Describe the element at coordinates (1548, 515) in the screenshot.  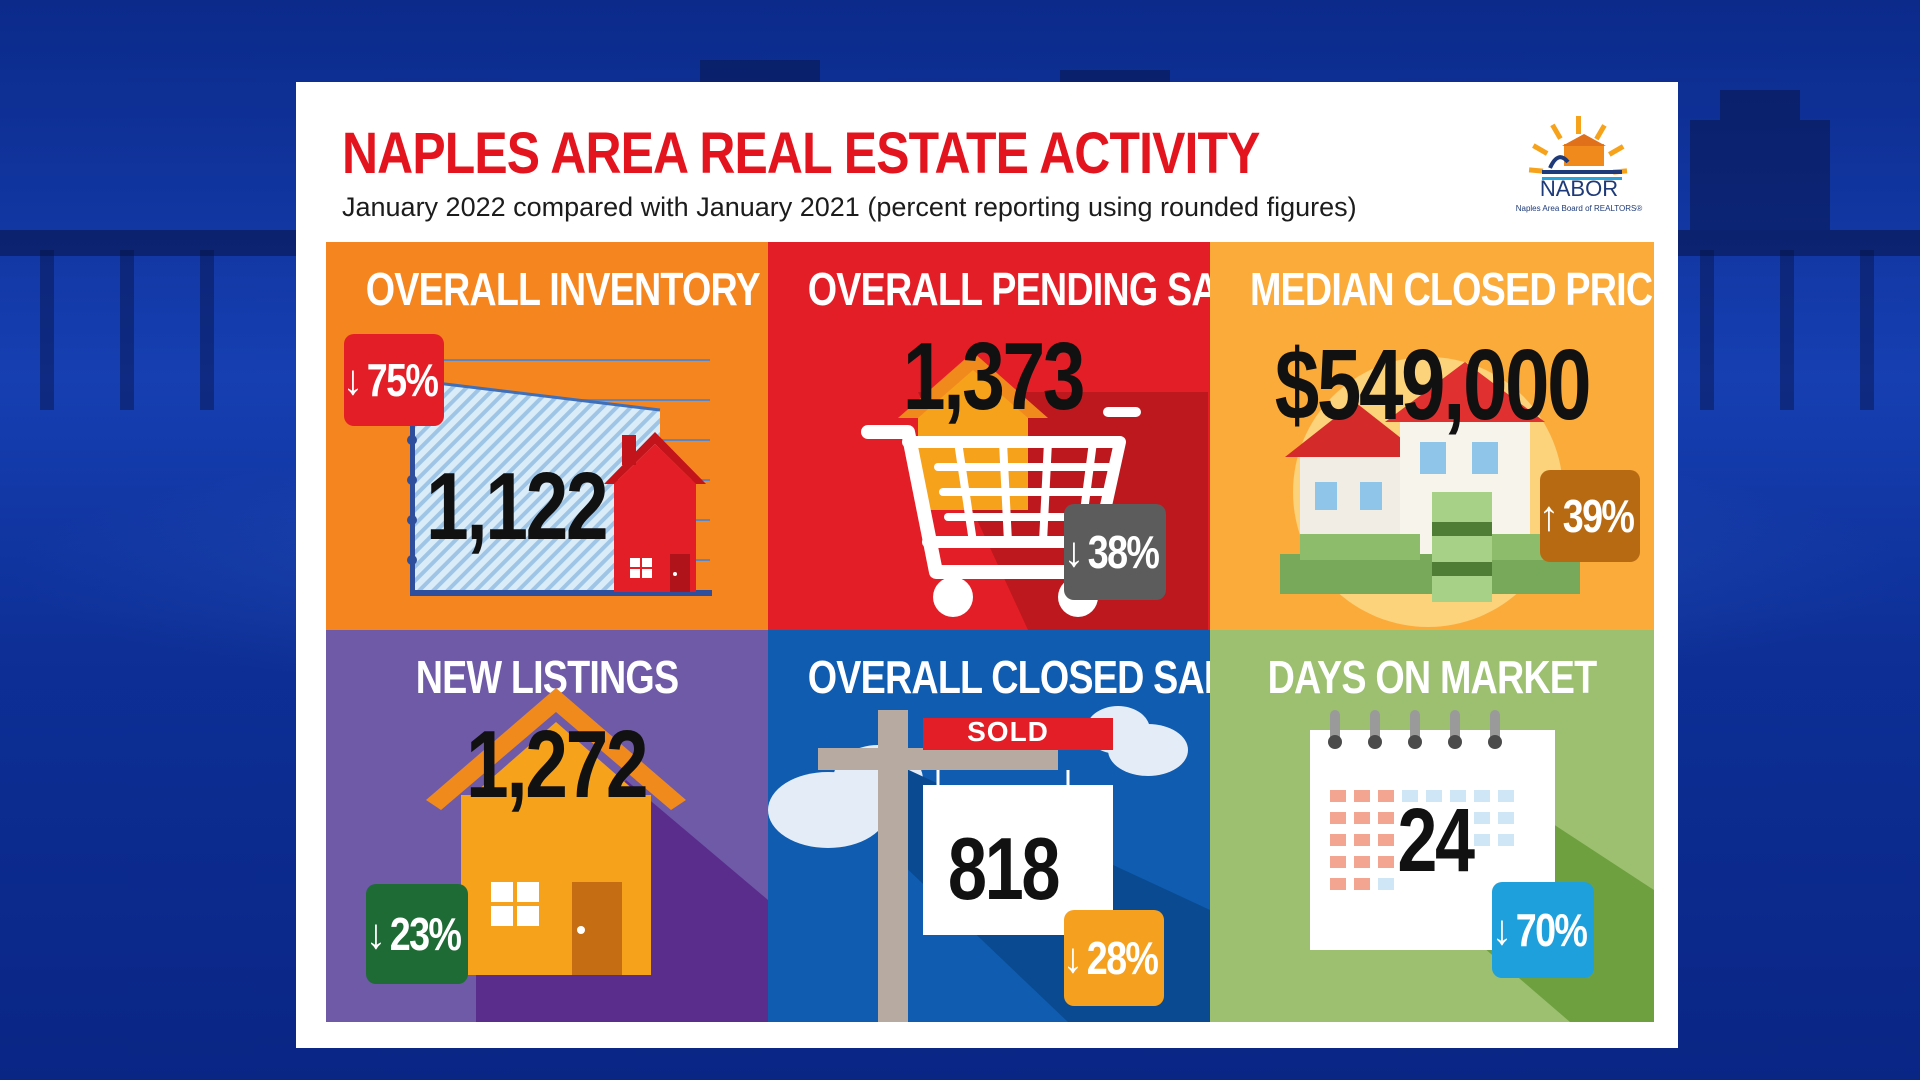
I see `arrow-up-icon: ↑` at that location.